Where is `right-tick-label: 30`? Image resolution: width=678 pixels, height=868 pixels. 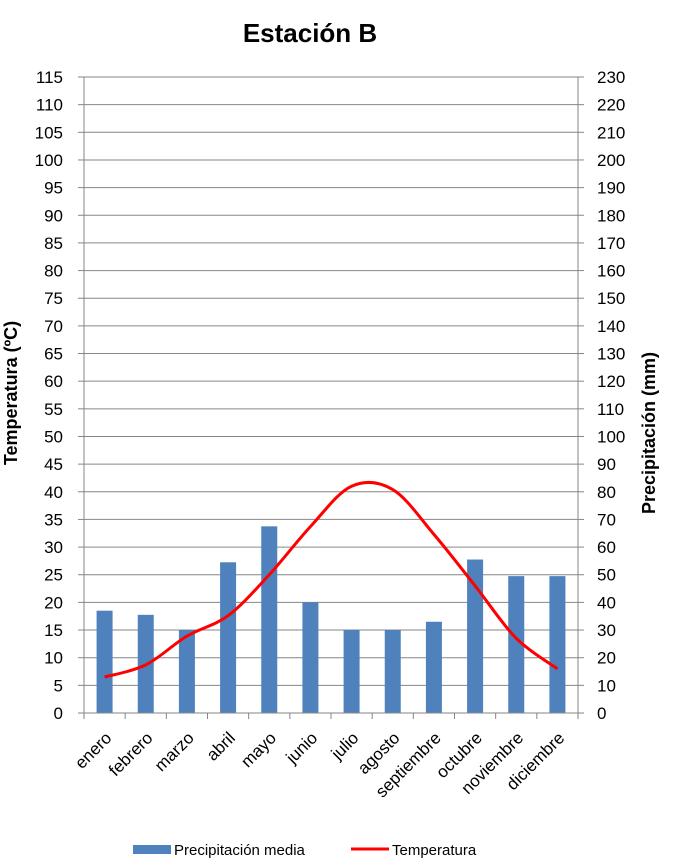
right-tick-label: 30 is located at coordinates (606, 630).